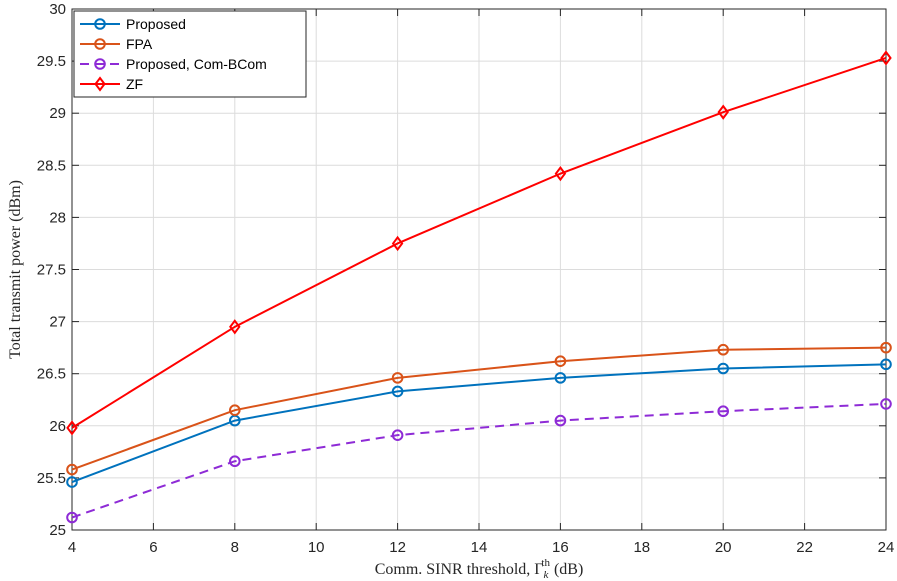  What do you see at coordinates (723, 547) in the screenshot?
I see `x-tick-label: 20` at bounding box center [723, 547].